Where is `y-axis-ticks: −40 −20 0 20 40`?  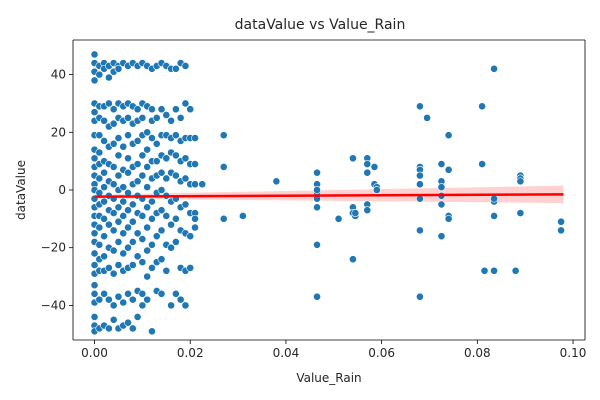
y-axis-ticks: −40 −20 0 20 40 is located at coordinates (57, 190).